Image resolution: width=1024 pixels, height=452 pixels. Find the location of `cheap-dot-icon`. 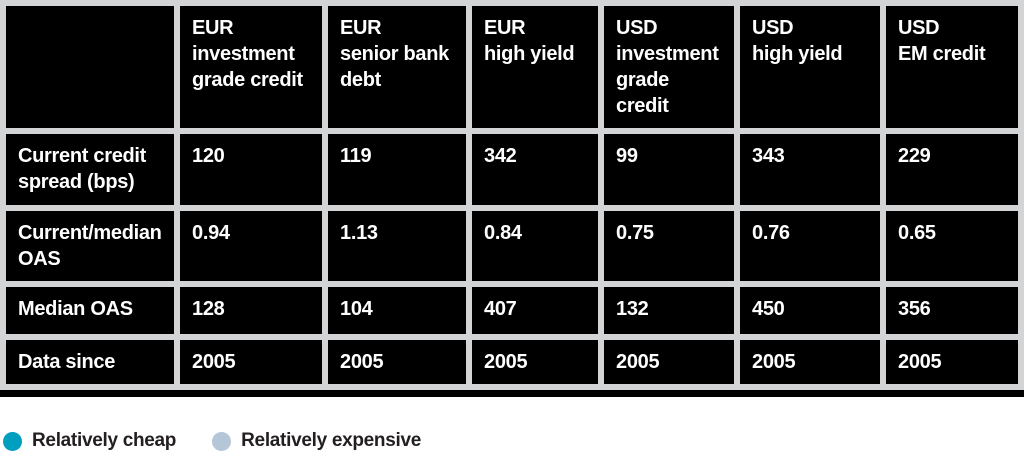

cheap-dot-icon is located at coordinates (12, 441).